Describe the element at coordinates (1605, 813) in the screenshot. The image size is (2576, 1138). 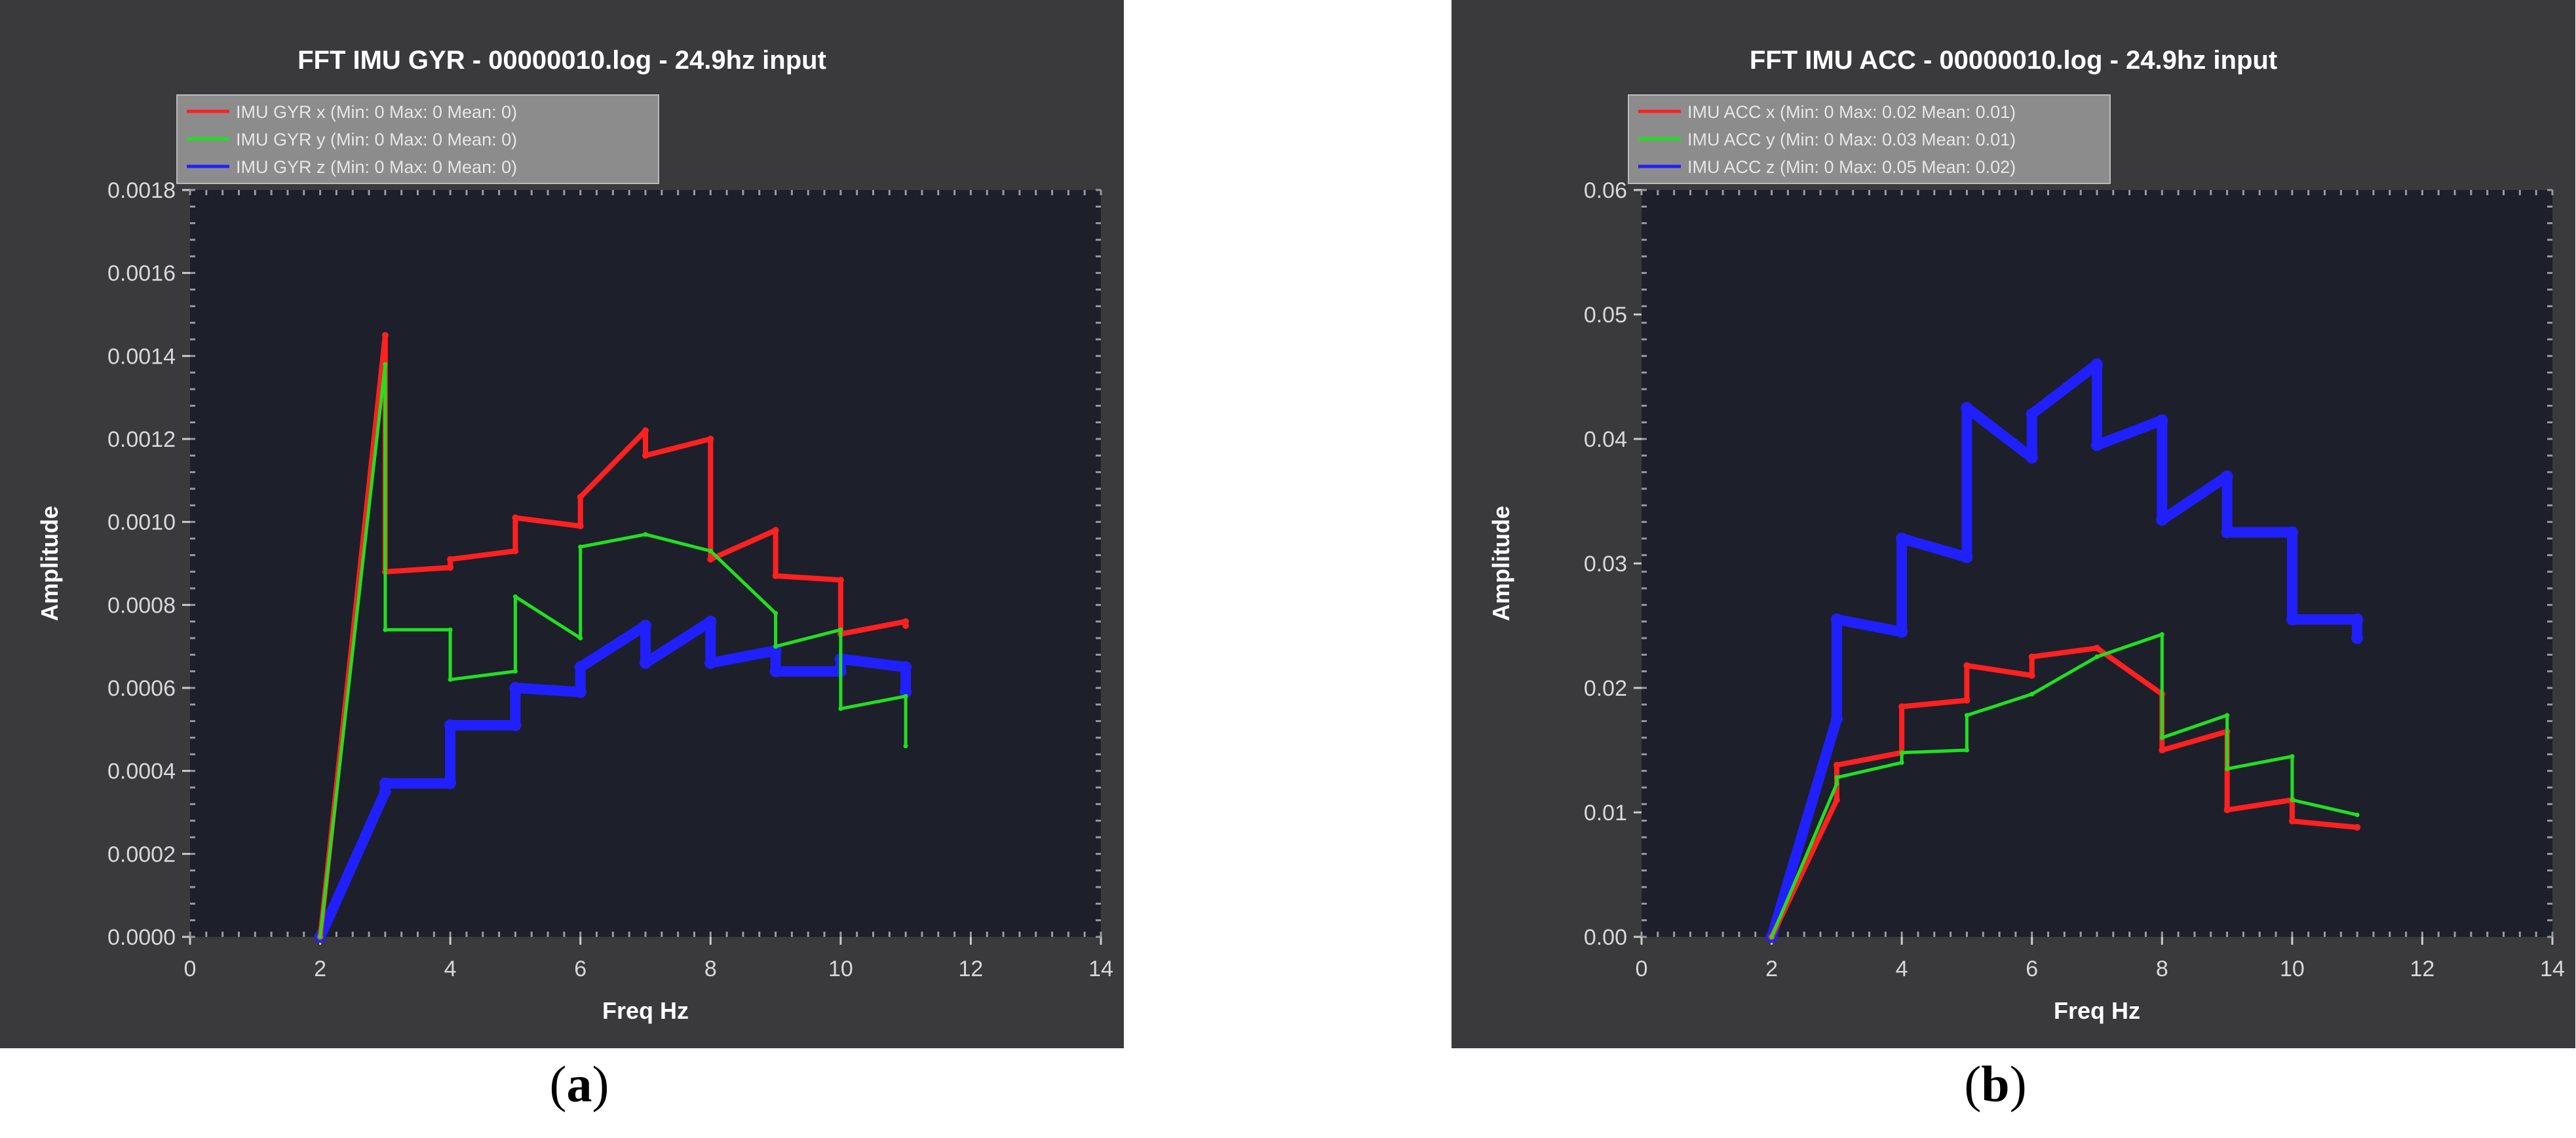
I see `y-tick-label-1: 0.01` at that location.